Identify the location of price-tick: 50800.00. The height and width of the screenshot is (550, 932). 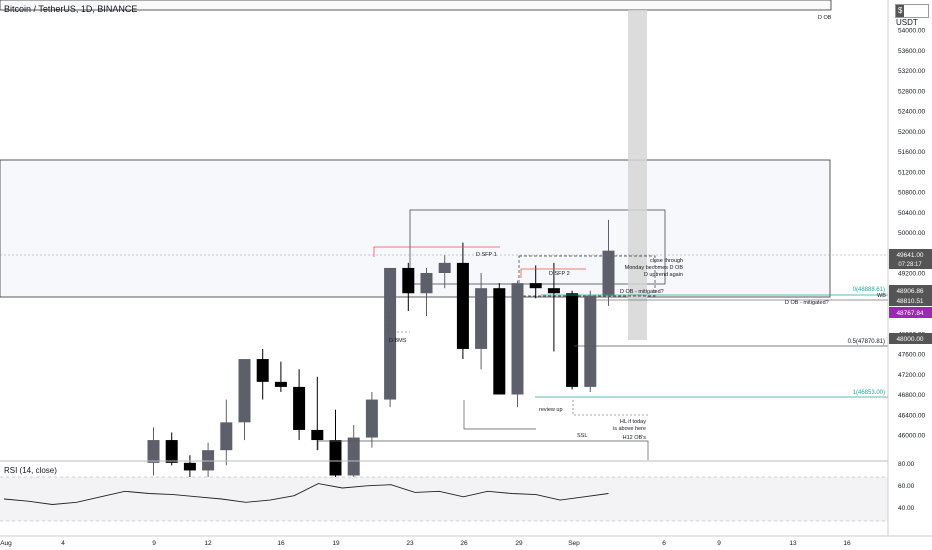
(911, 193).